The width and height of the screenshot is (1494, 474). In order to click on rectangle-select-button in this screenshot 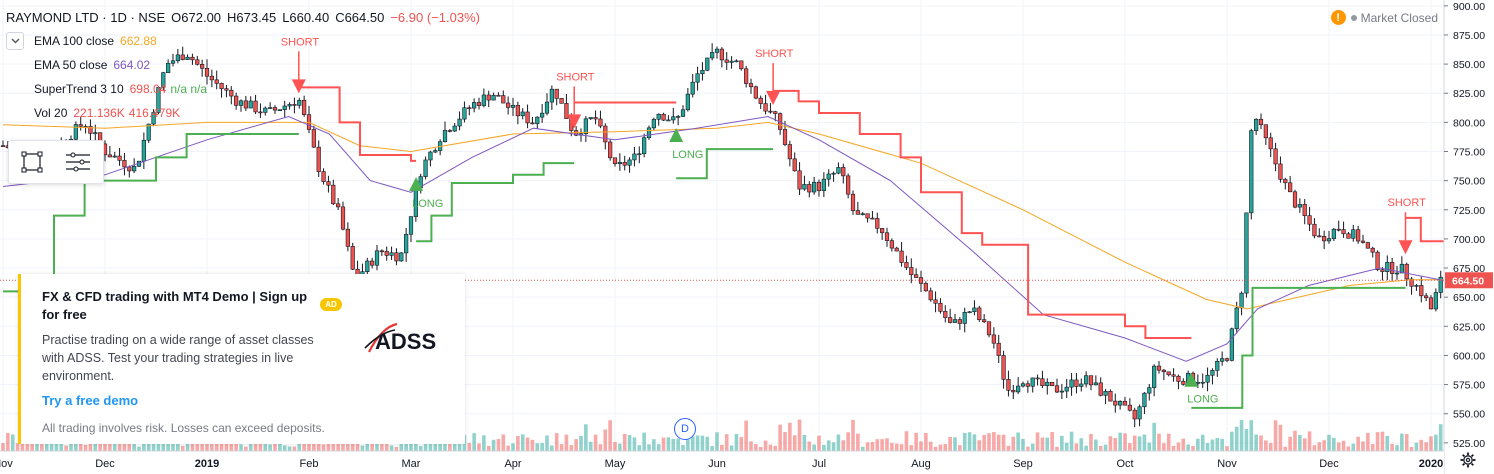, I will do `click(32, 162)`.